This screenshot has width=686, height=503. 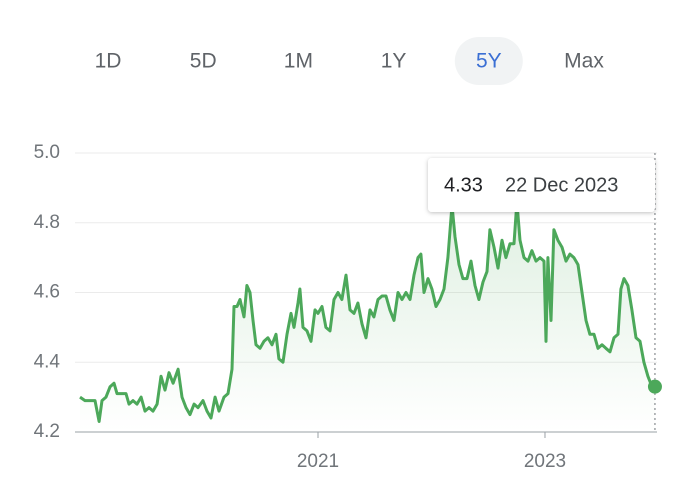 What do you see at coordinates (47, 152) in the screenshot?
I see `y-tick-label: 5.0` at bounding box center [47, 152].